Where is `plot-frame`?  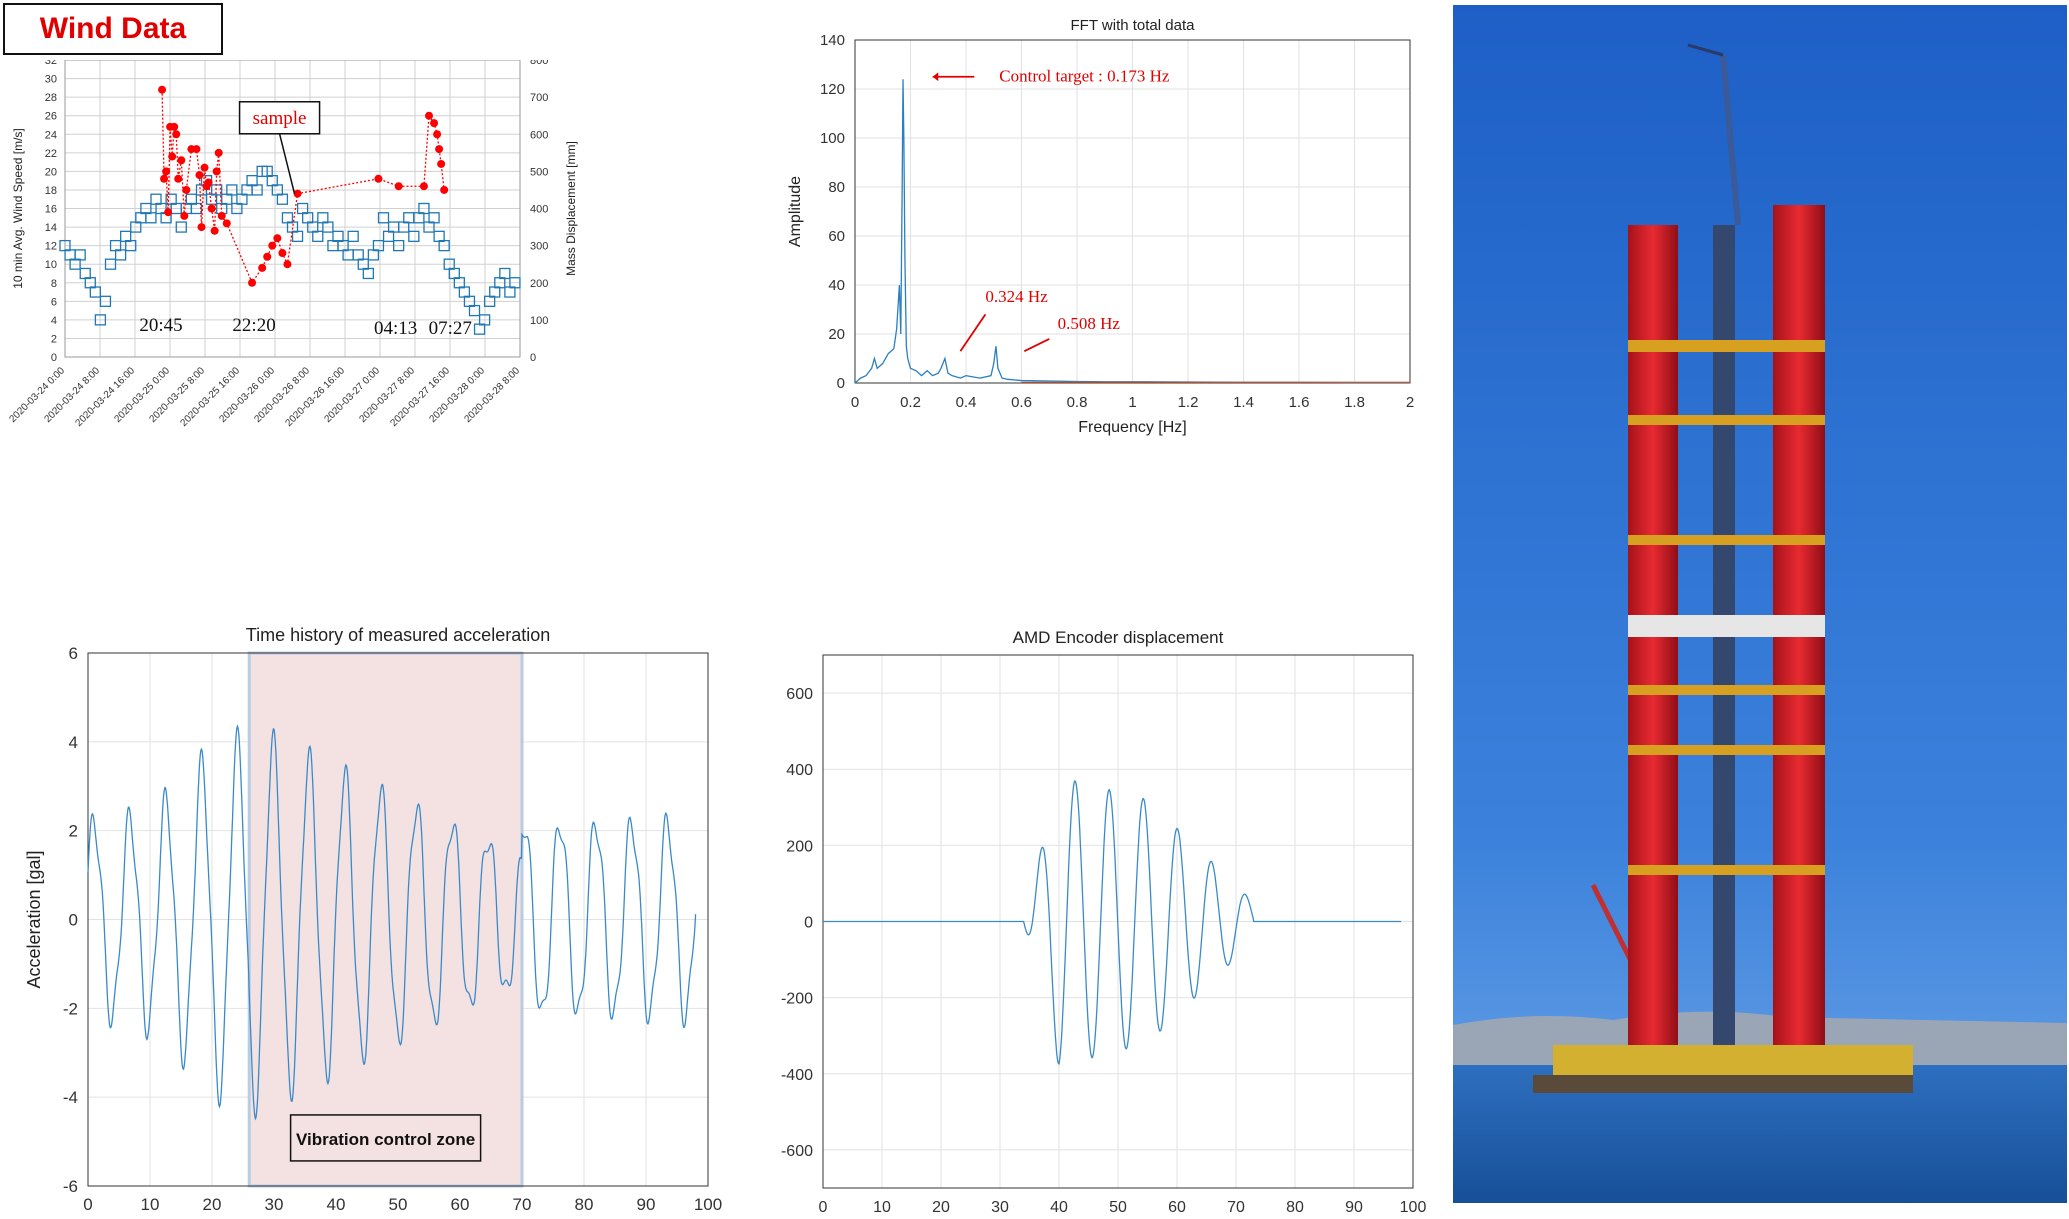 plot-frame is located at coordinates (292, 209).